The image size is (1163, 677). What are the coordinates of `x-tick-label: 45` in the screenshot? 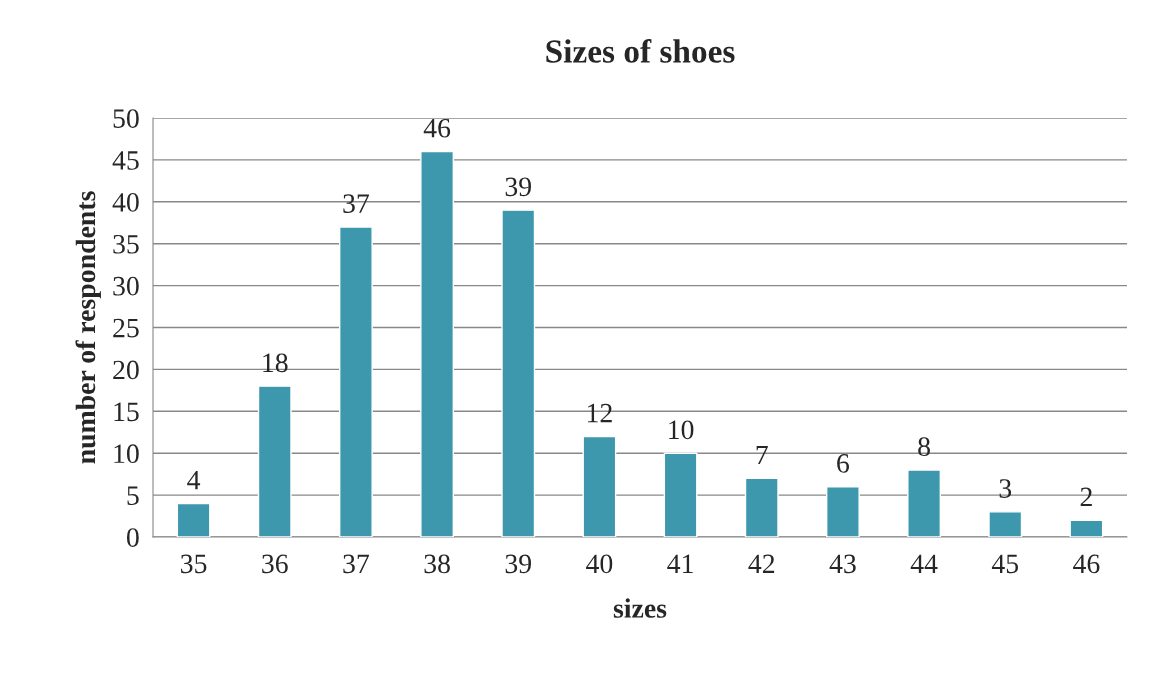 It's located at (1005, 564).